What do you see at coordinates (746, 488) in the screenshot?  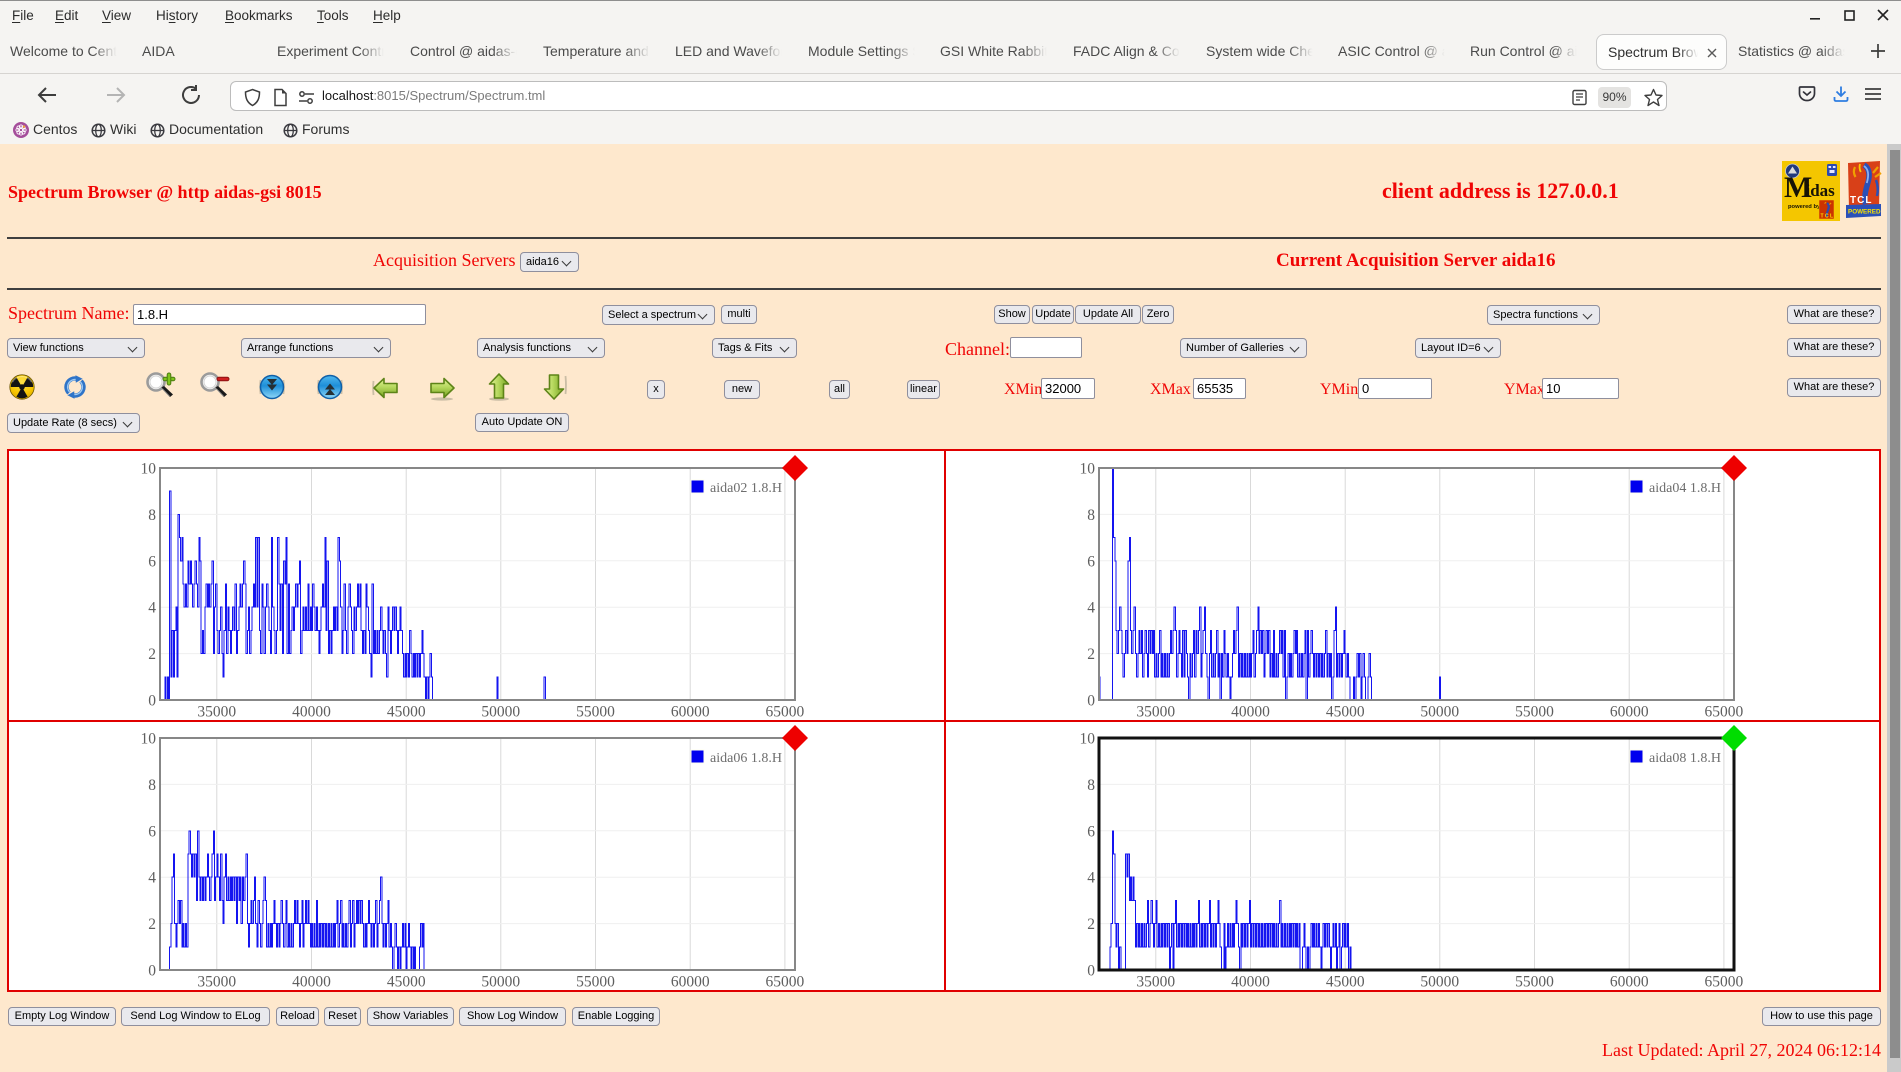 I see `svg-text: aida02 1.8.H` at bounding box center [746, 488].